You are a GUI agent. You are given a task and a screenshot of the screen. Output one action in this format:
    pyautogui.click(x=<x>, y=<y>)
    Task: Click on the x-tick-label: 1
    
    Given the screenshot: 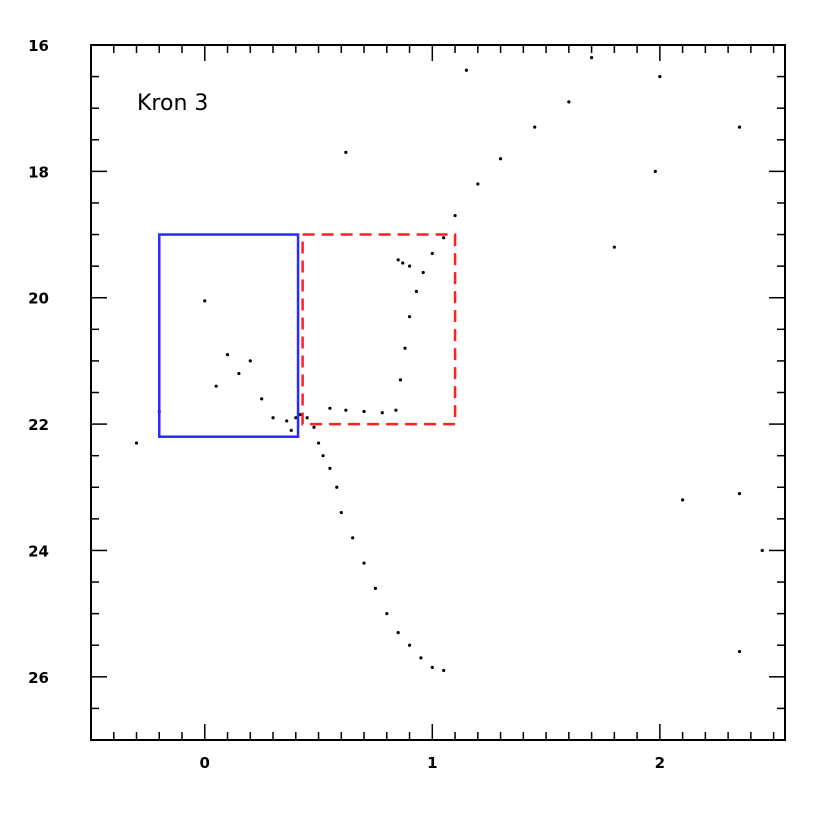 What is the action you would take?
    pyautogui.click(x=432, y=763)
    